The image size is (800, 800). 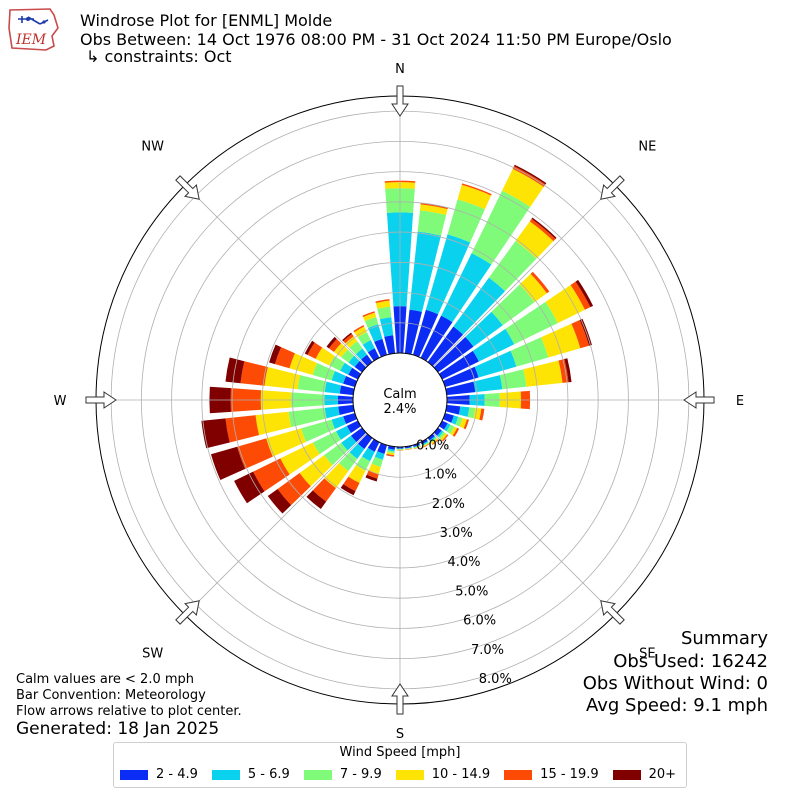 I want to click on legend-label: 2 - 4.9, so click(x=177, y=774).